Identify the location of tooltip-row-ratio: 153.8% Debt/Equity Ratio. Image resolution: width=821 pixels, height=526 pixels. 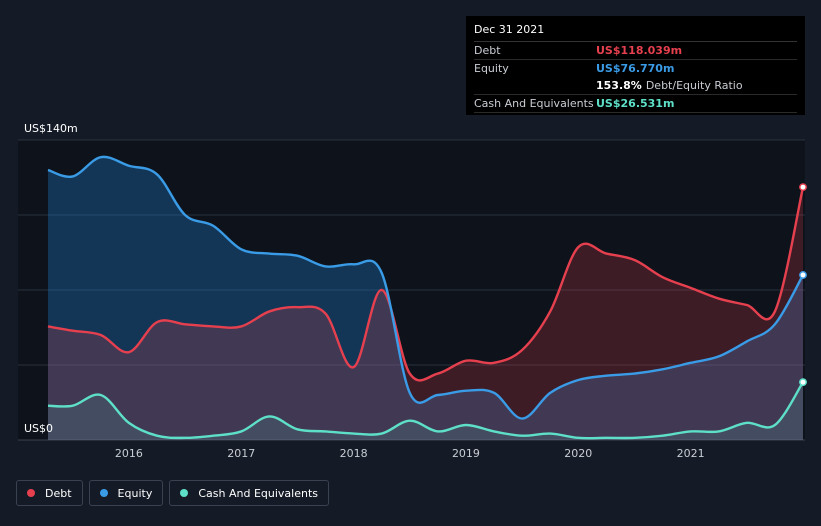
(635, 86).